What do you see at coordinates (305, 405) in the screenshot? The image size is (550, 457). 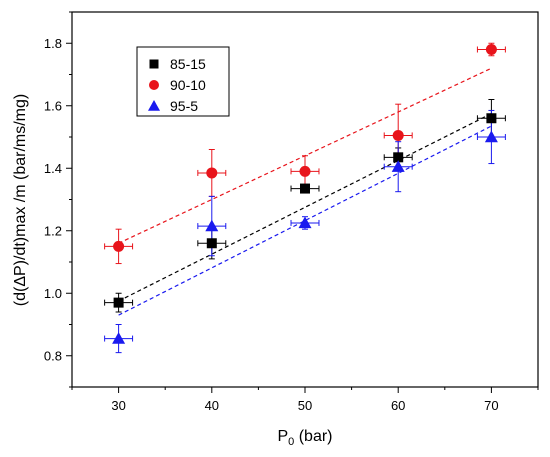 I see `x-tick-label: 50` at bounding box center [305, 405].